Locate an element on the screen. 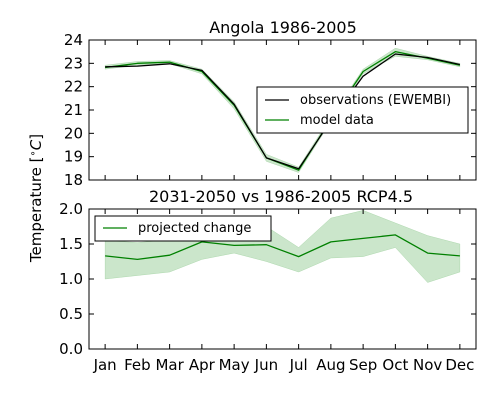 This screenshot has width=500, height=400. x-tick-label-oct: Oct is located at coordinates (395, 365).